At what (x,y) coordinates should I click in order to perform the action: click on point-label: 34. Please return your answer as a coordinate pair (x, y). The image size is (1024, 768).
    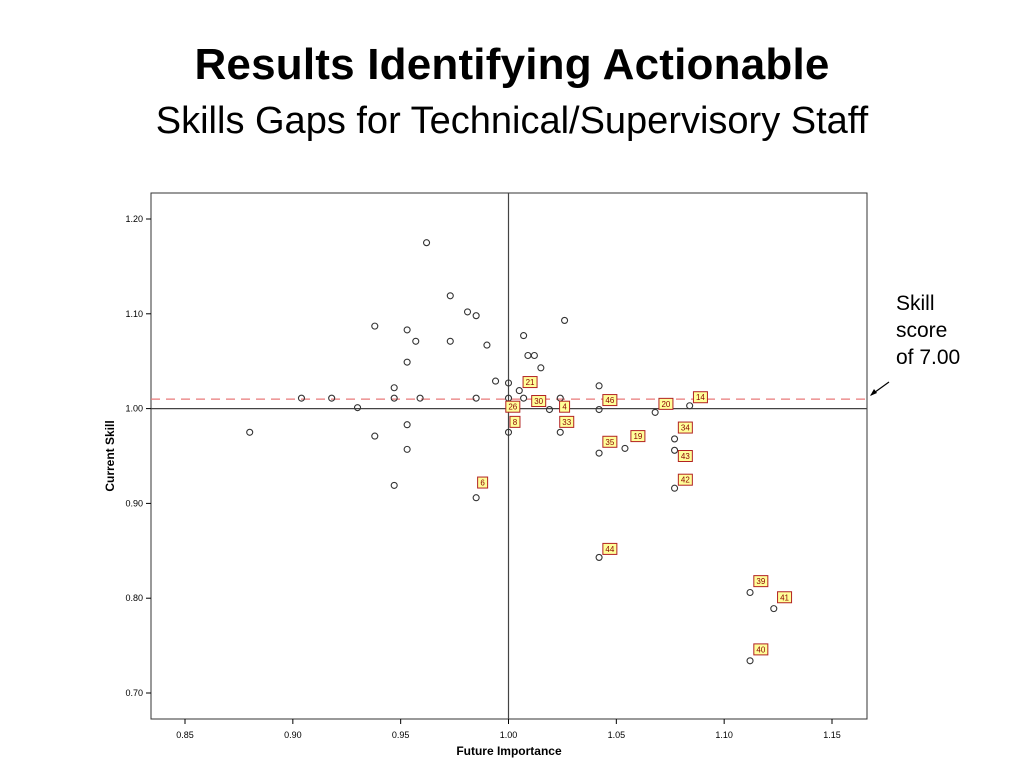
    Looking at the image, I should click on (685, 427).